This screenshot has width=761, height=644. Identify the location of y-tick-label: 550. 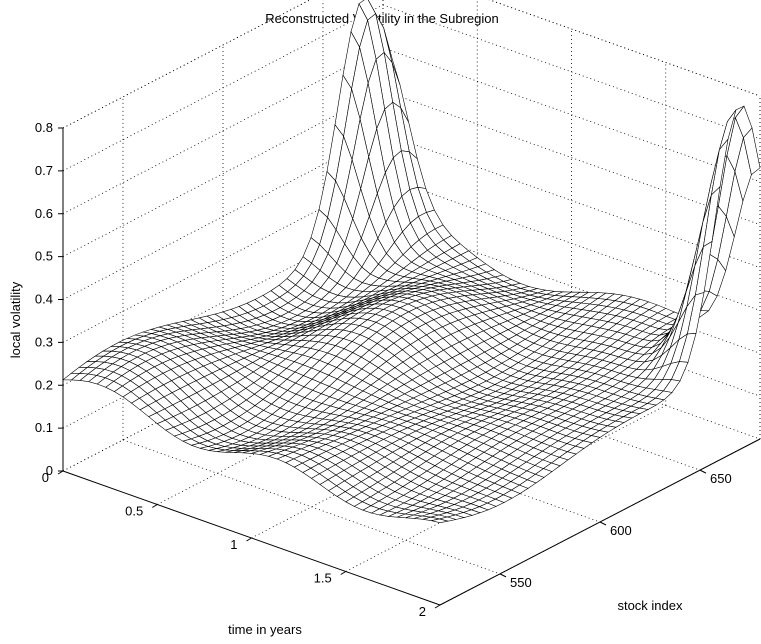
(521, 582).